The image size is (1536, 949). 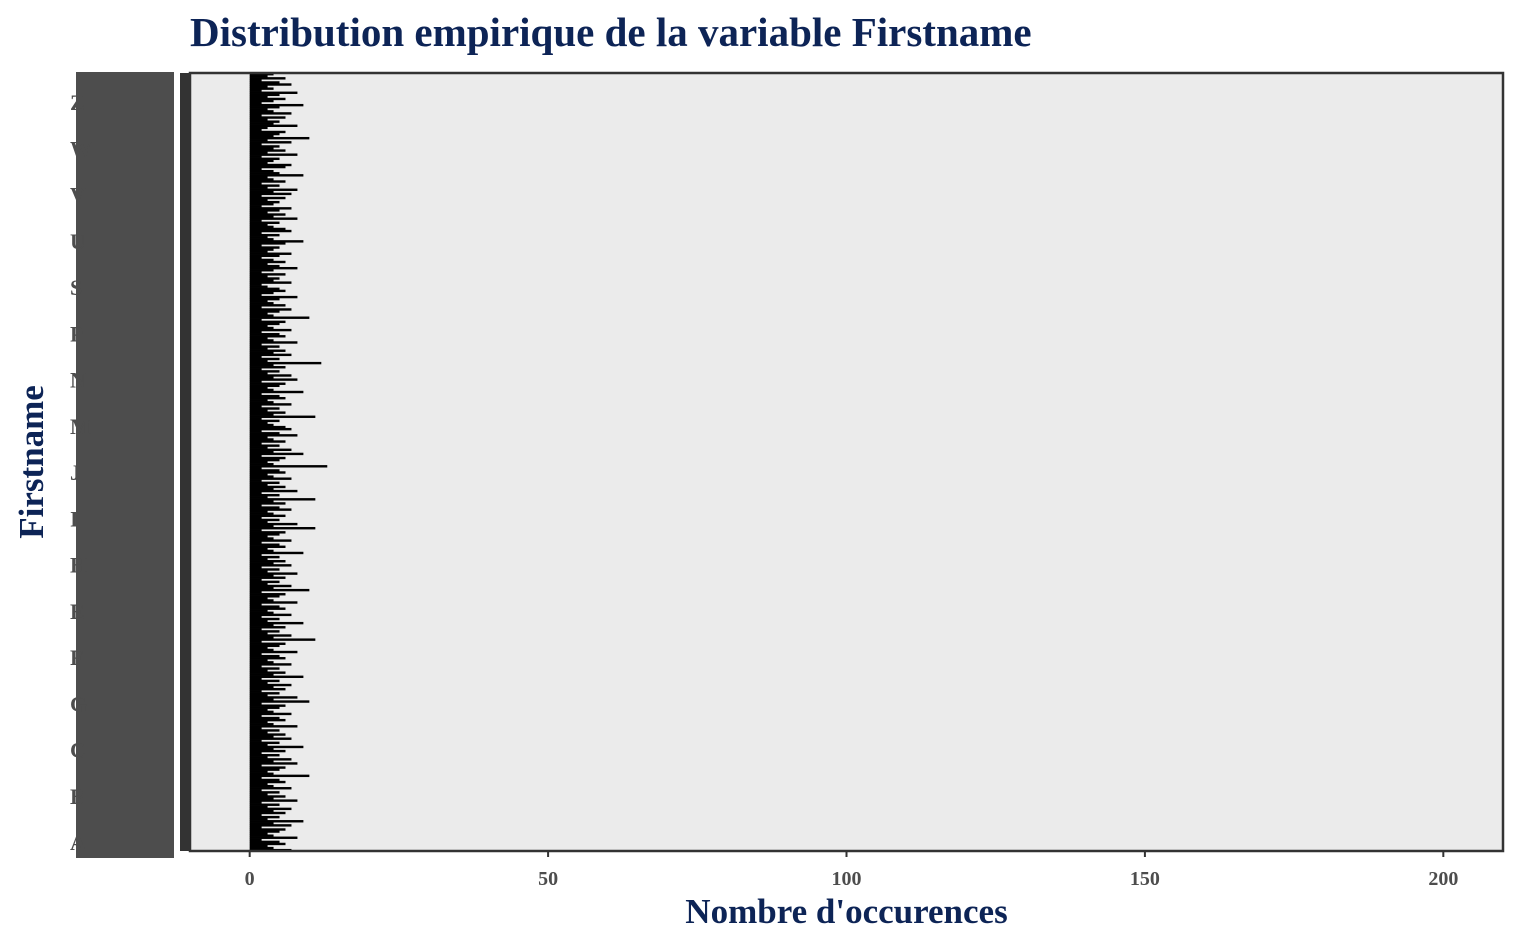 I want to click on y-category-label: H, so click(x=78, y=565).